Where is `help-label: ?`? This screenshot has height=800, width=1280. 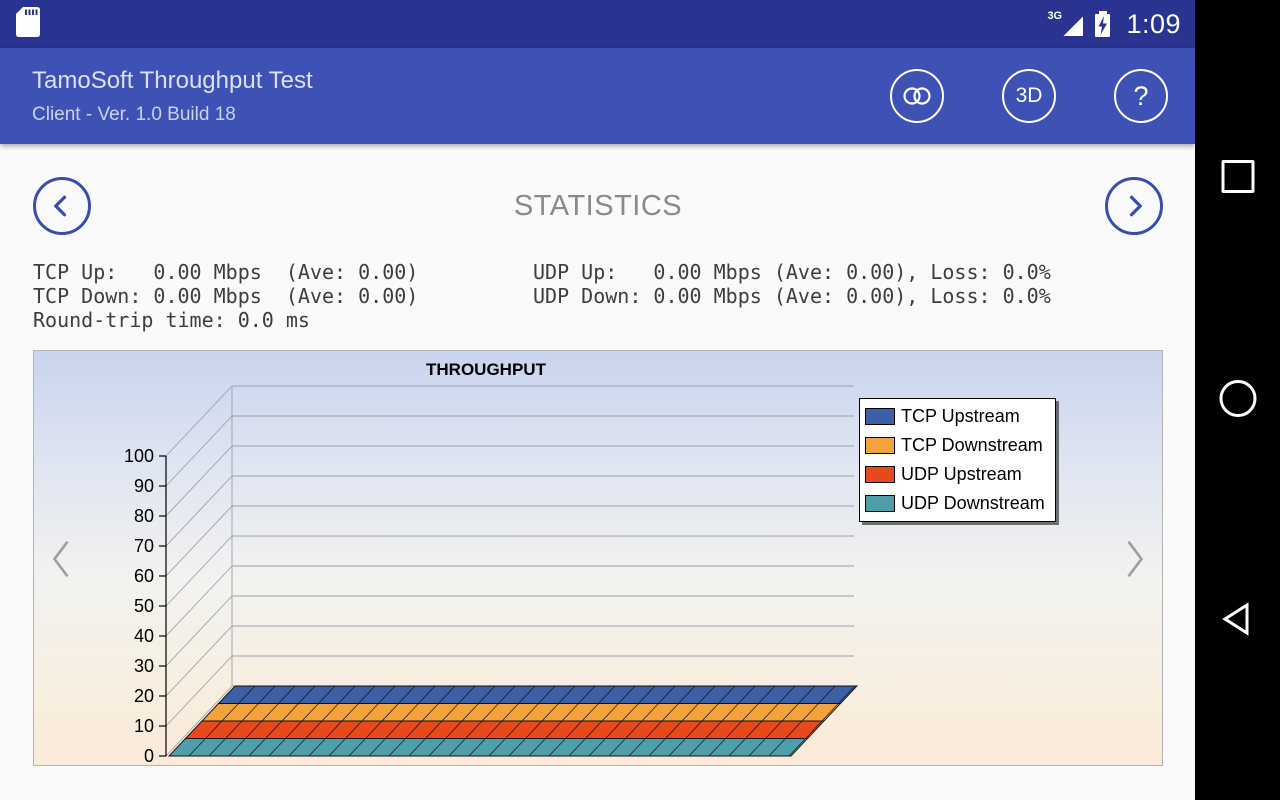 help-label: ? is located at coordinates (1141, 95).